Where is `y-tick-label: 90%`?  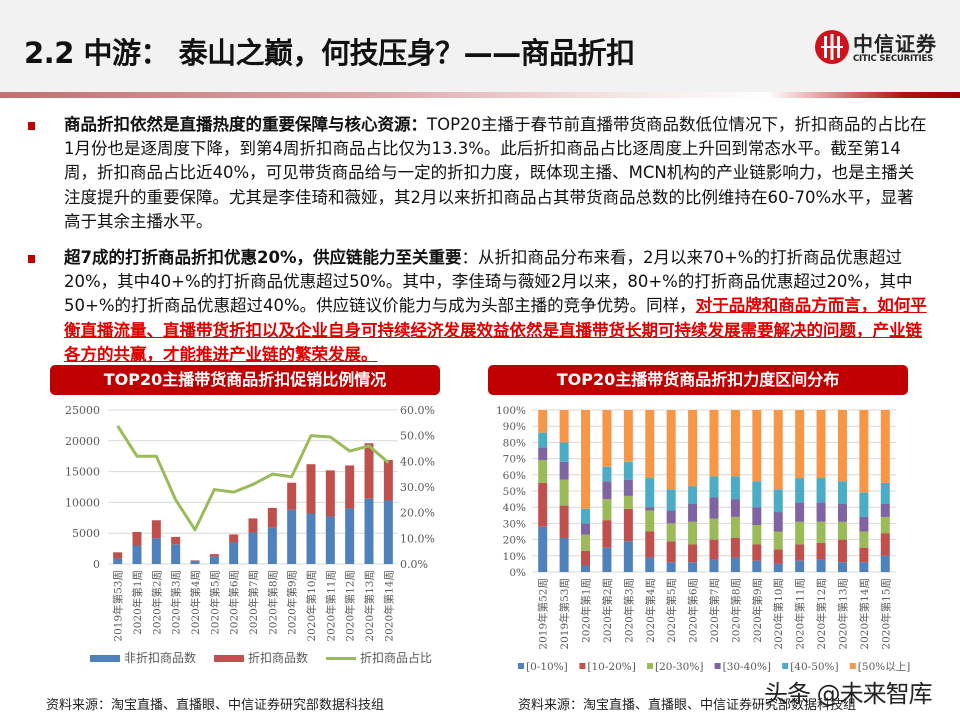 y-tick-label: 90% is located at coordinates (514, 427).